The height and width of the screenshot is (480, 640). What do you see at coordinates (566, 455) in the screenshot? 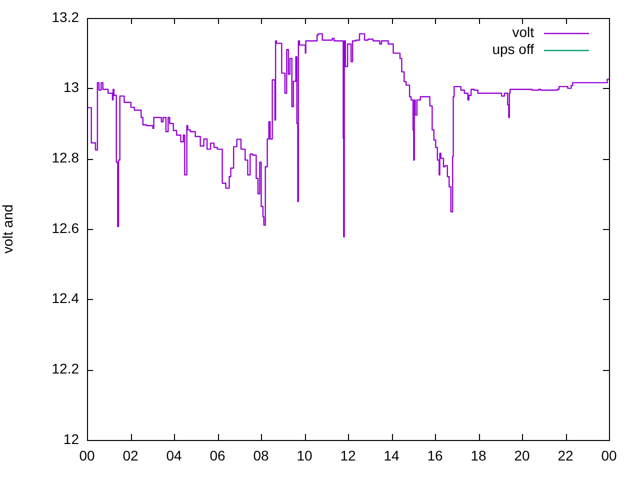
I see `x-tick-label: 22` at bounding box center [566, 455].